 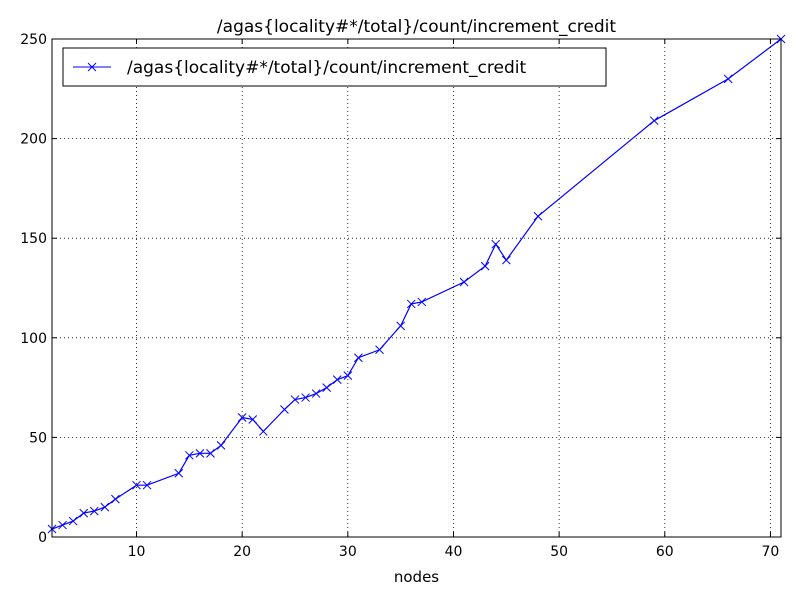 I want to click on y-tick-label: 100, so click(x=33, y=339).